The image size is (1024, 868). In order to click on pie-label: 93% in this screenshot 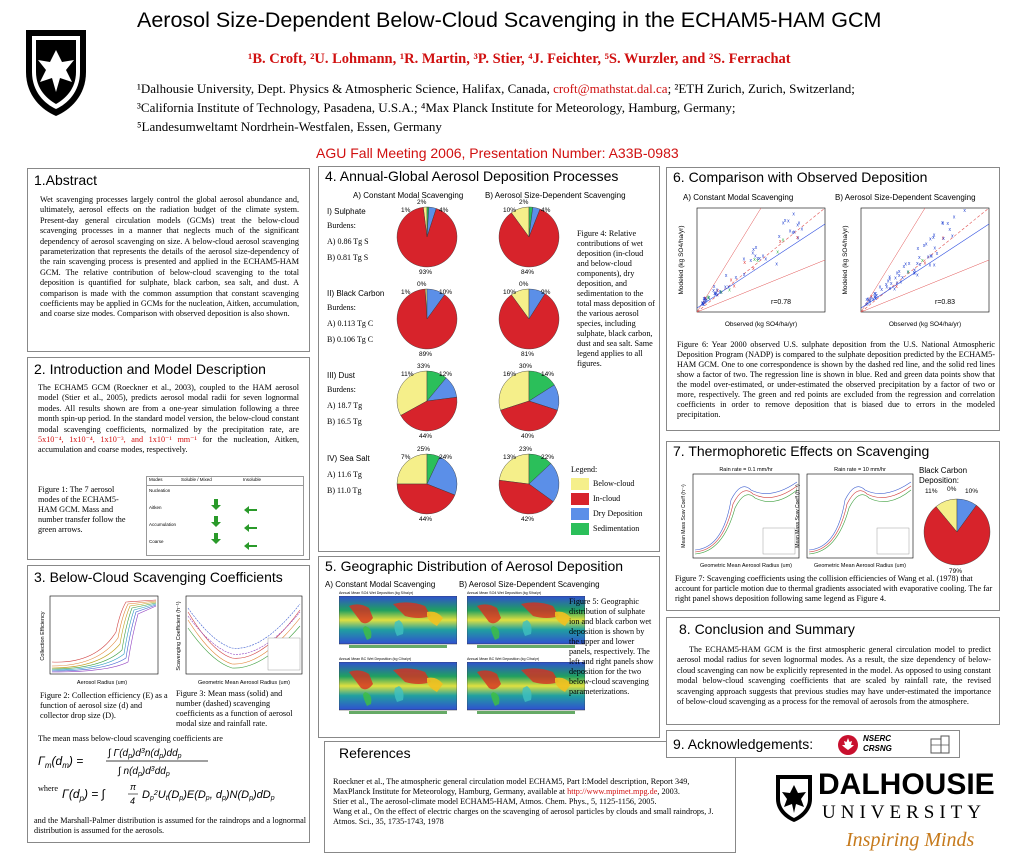, I will do `click(426, 272)`.